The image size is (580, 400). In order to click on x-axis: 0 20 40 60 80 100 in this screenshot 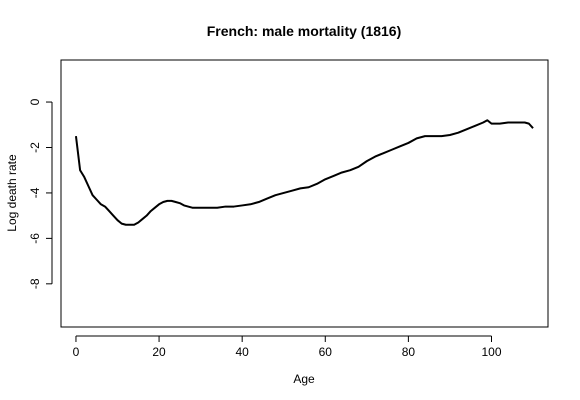, I will do `click(287, 347)`.